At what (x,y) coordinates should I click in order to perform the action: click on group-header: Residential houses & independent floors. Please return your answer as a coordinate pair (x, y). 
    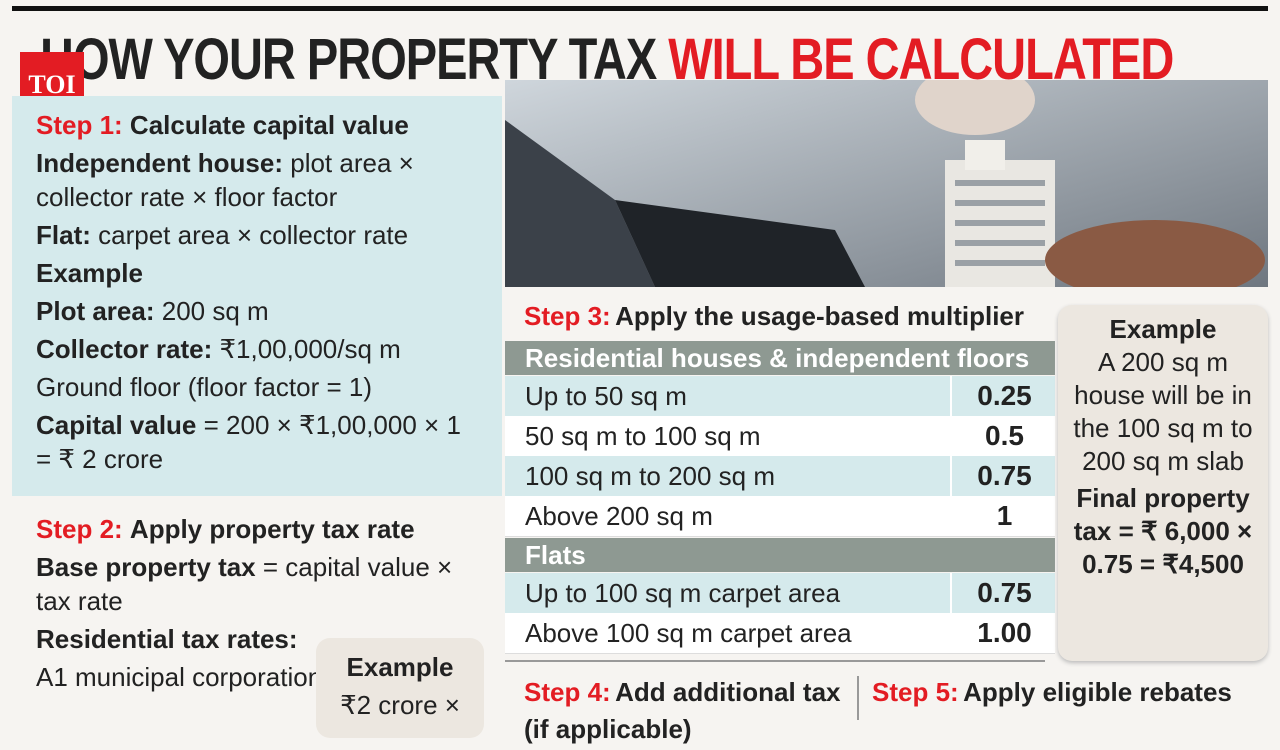
    Looking at the image, I should click on (780, 358).